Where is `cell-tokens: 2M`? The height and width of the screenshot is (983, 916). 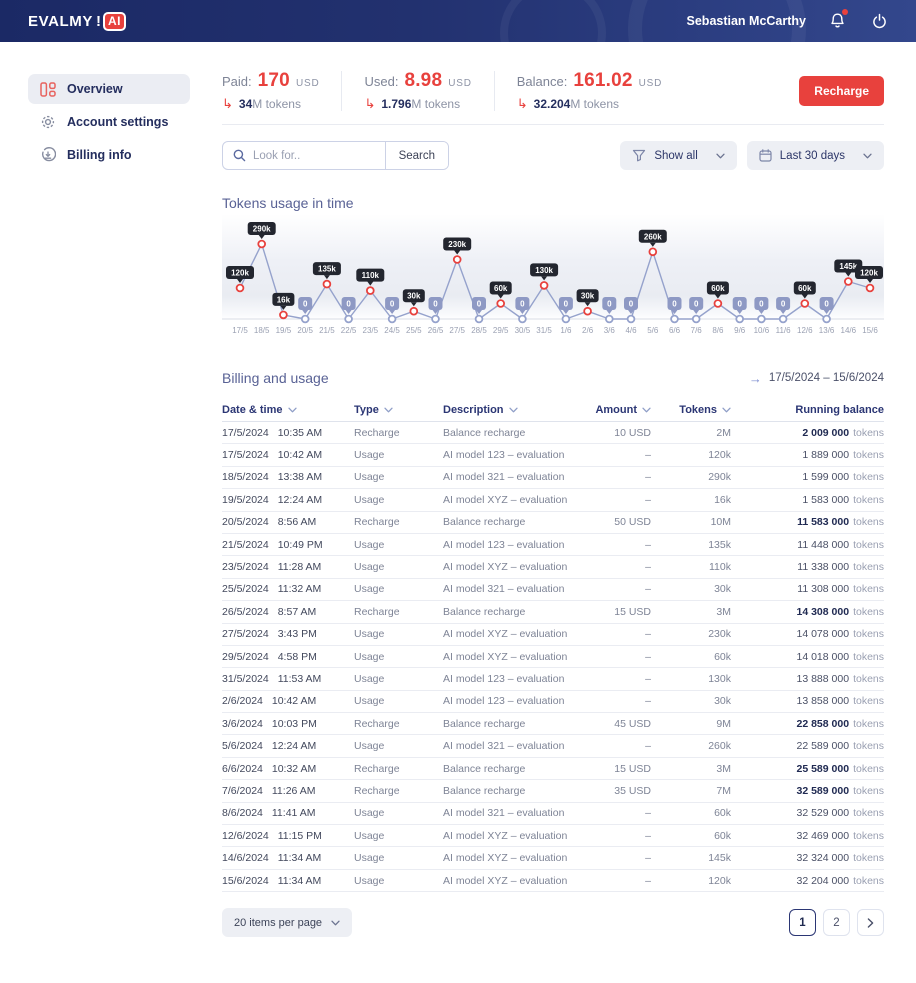 cell-tokens: 2M is located at coordinates (723, 432).